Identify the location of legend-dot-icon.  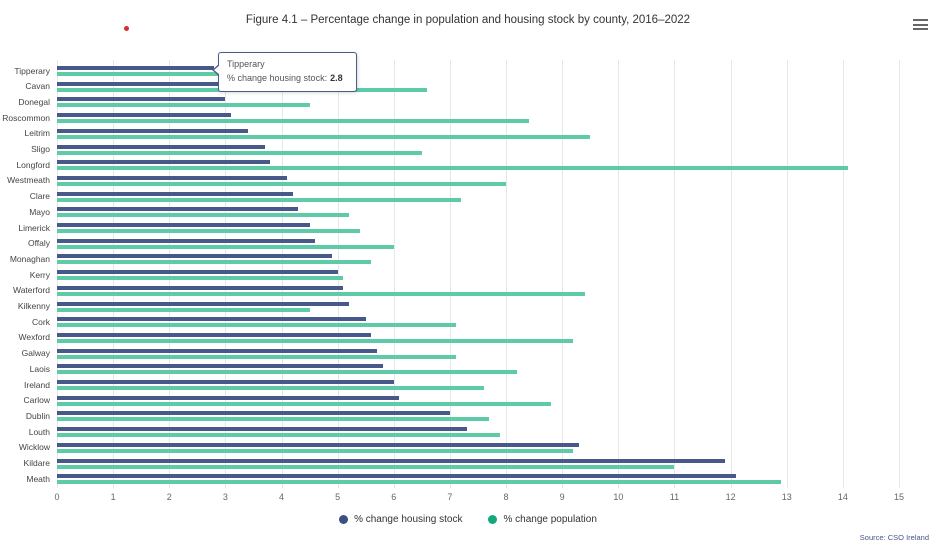
(493, 519).